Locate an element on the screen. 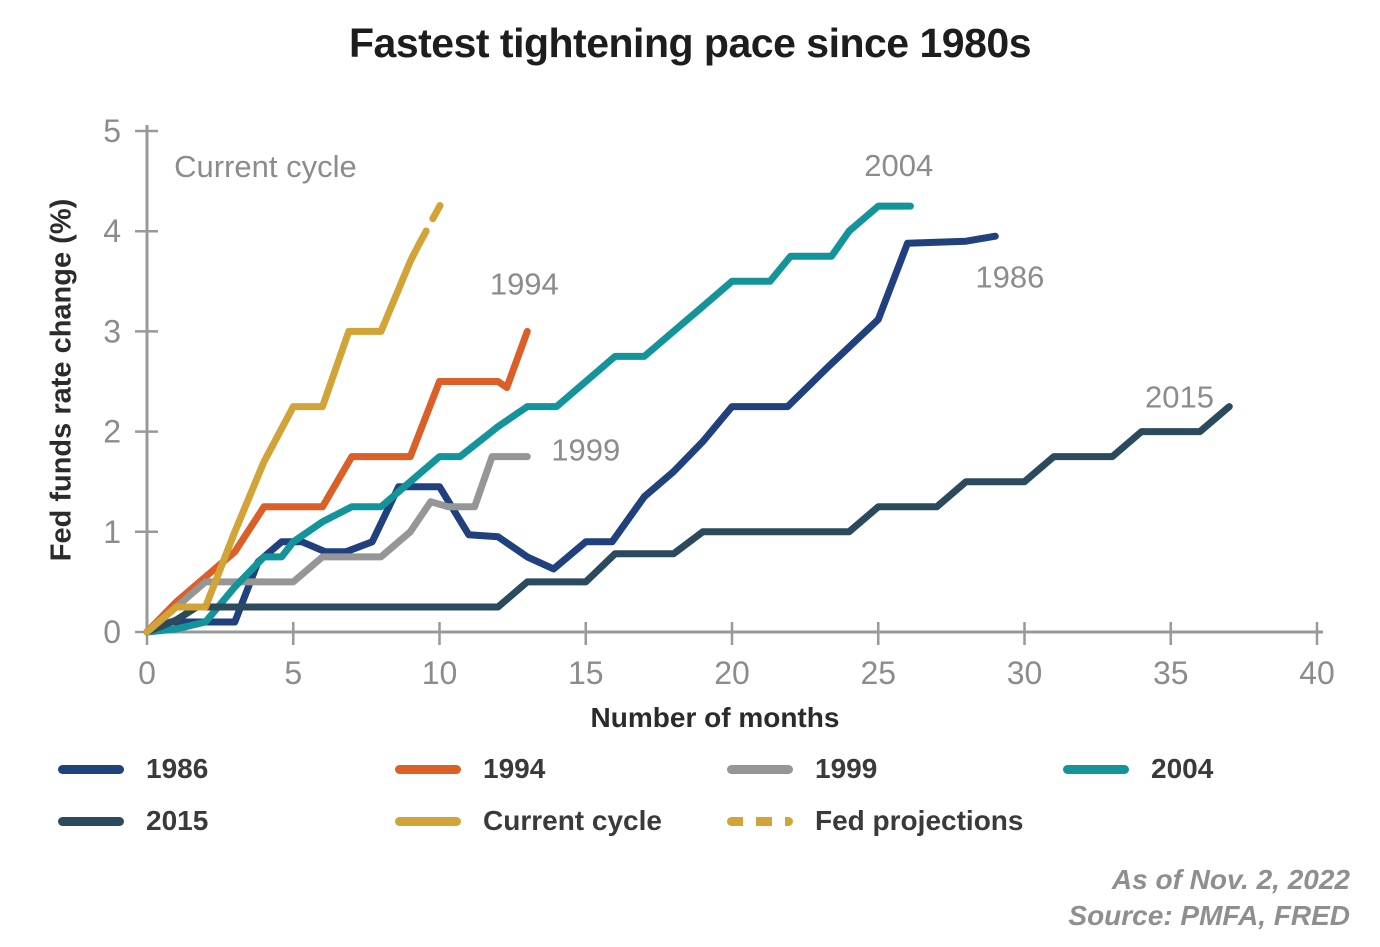  legend-item-fed-projections: Fed projections is located at coordinates (875, 821).